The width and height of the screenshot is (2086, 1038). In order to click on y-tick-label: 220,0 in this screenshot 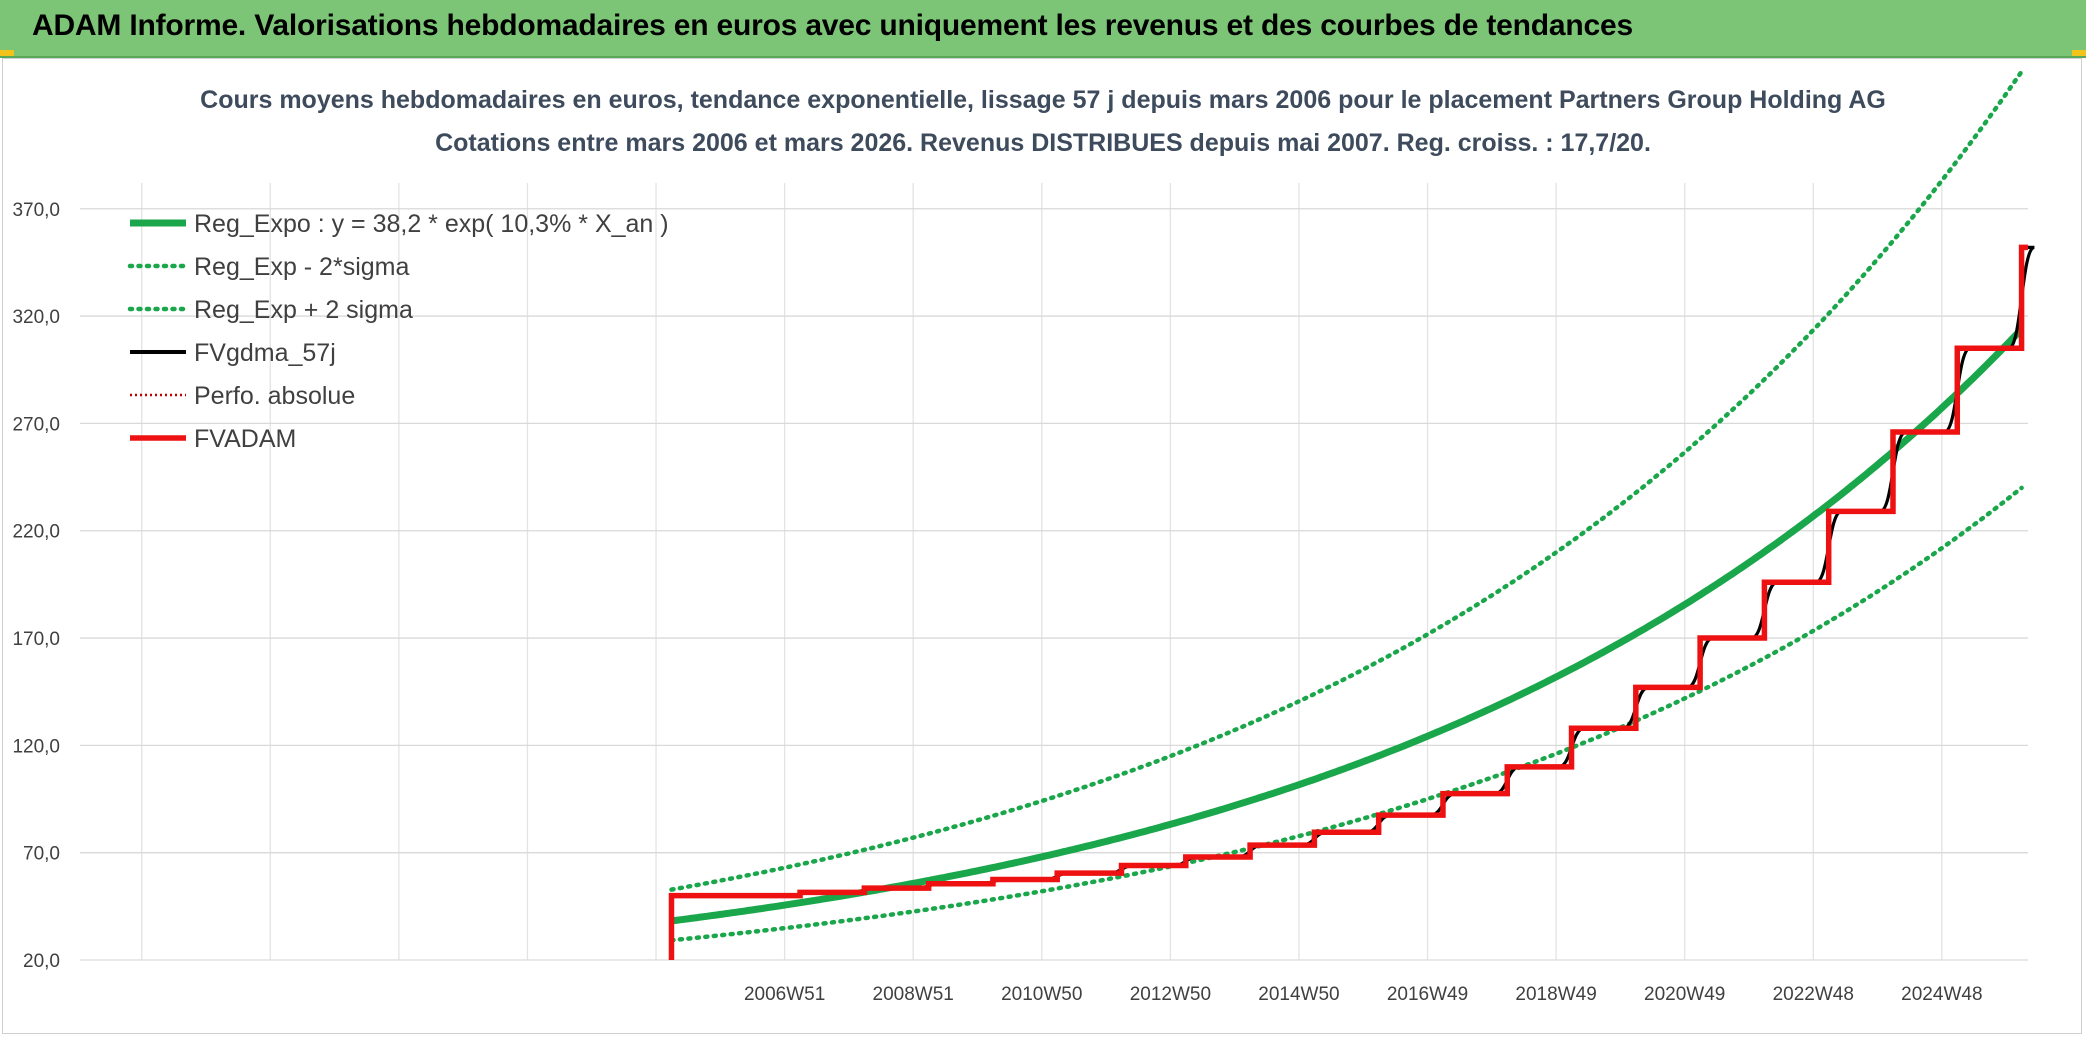, I will do `click(36, 532)`.